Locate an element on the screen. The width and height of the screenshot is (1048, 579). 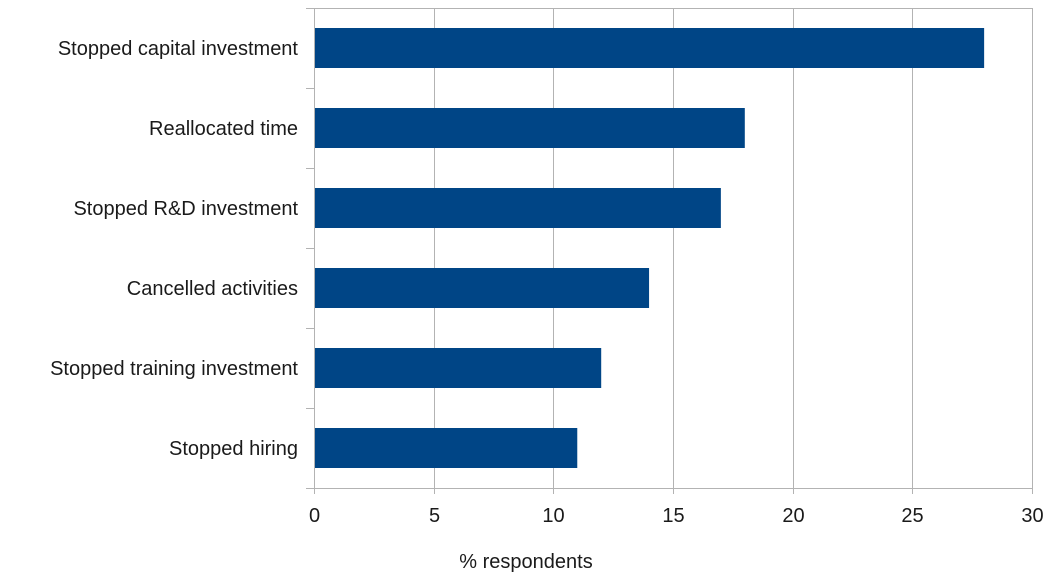
category-label: Stopped training investment is located at coordinates (174, 369).